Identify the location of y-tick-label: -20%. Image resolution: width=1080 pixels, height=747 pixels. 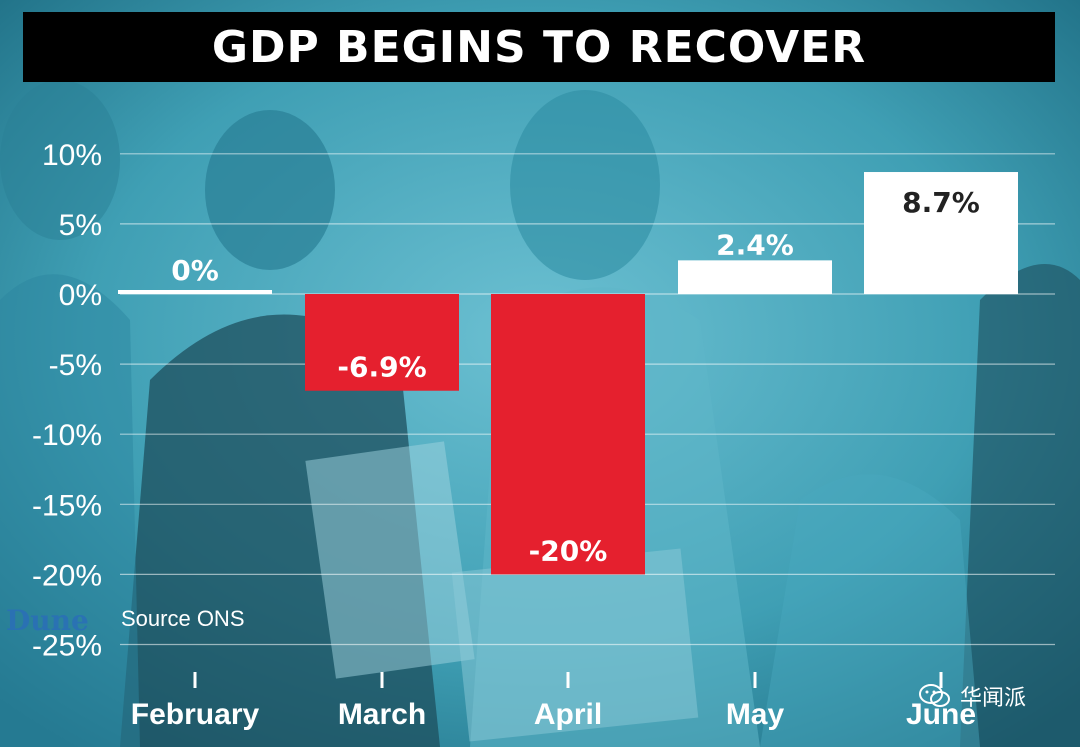
(67, 575).